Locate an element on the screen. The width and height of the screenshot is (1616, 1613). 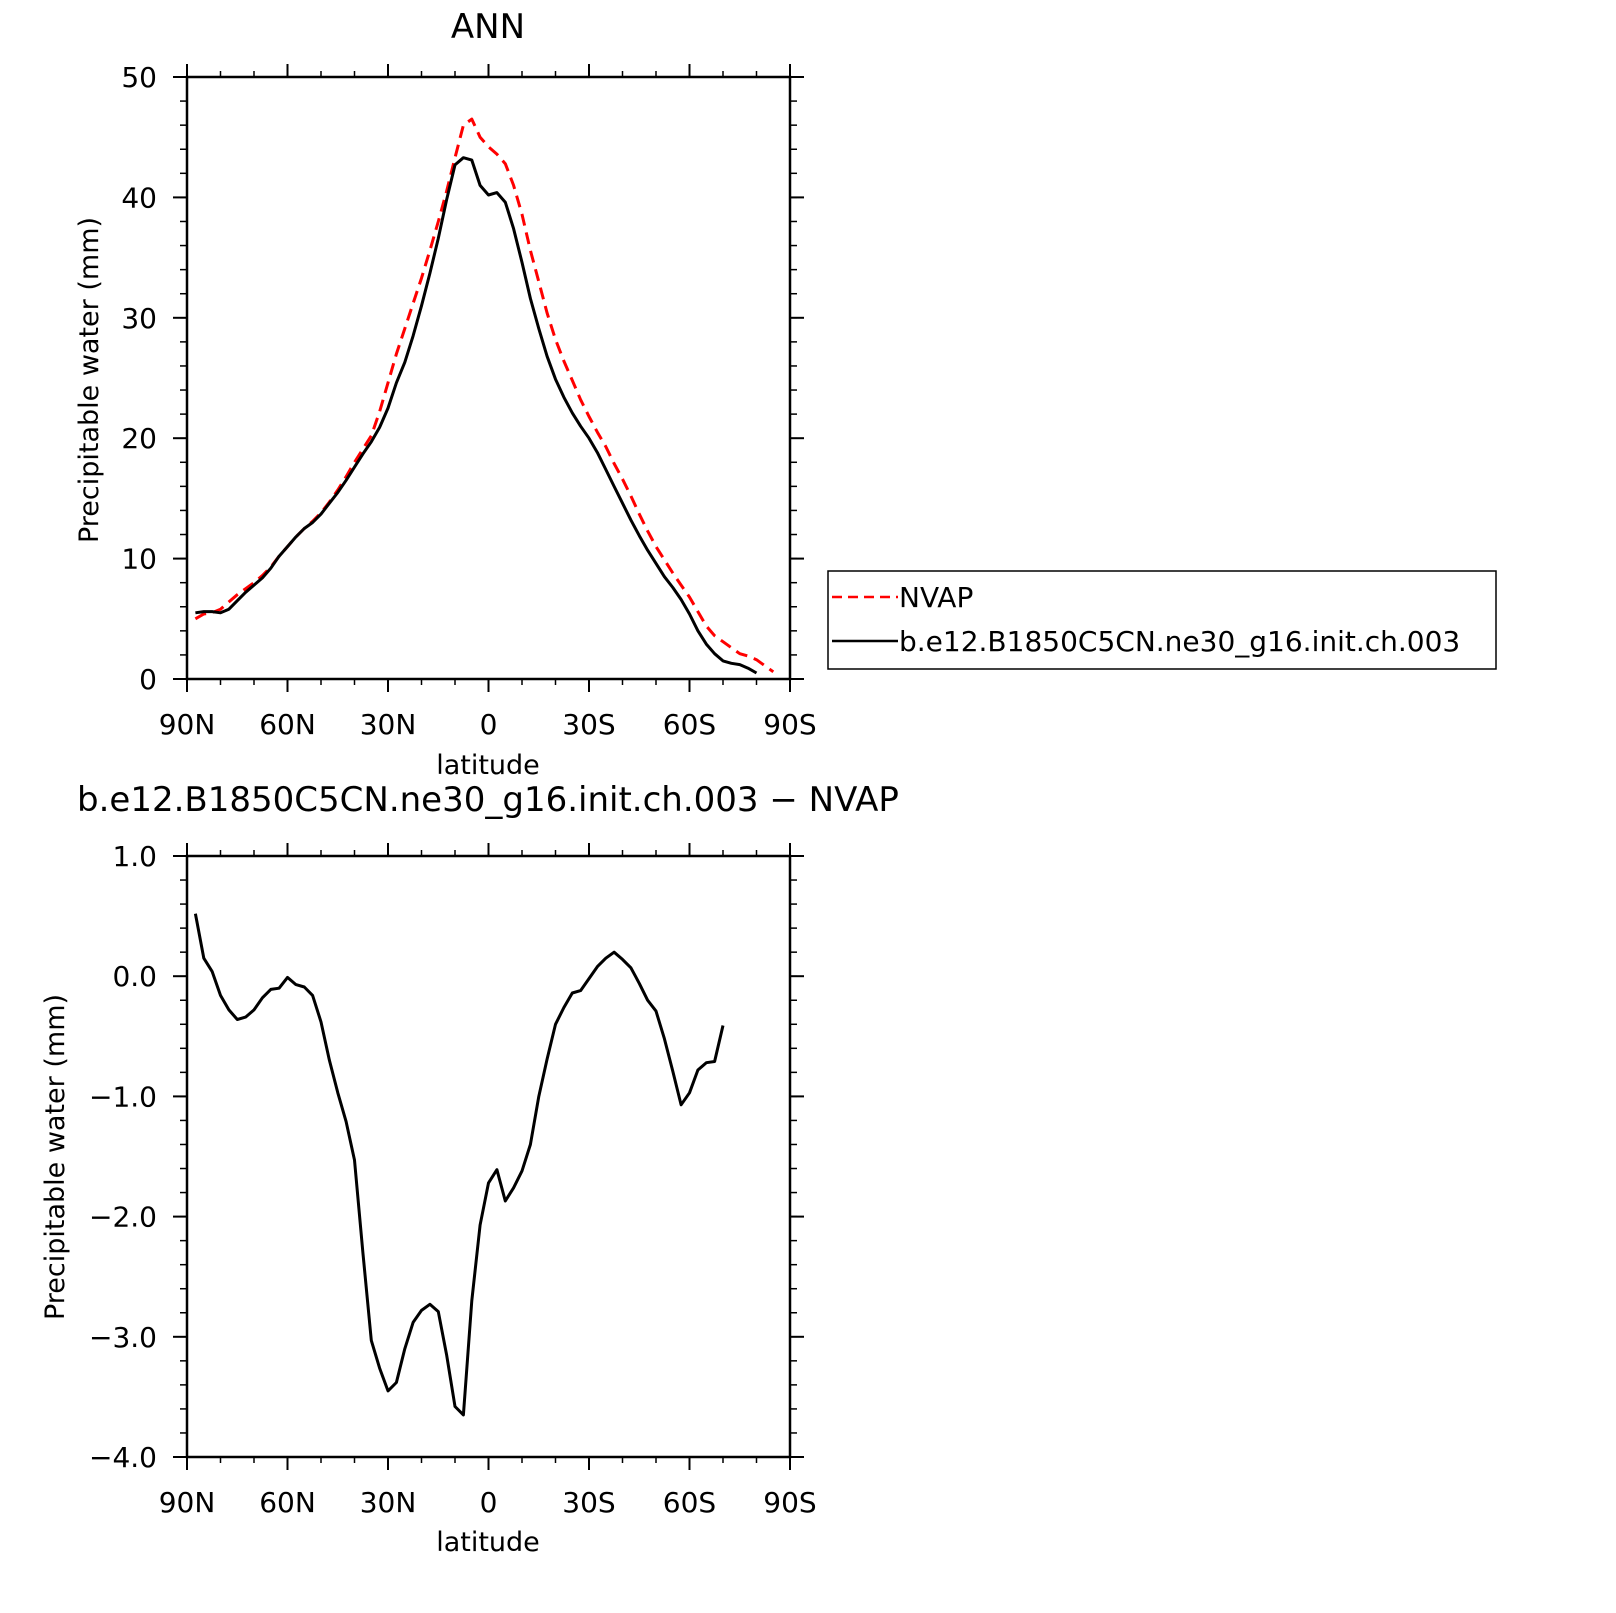
series-line-difference is located at coordinates (459, 1165).